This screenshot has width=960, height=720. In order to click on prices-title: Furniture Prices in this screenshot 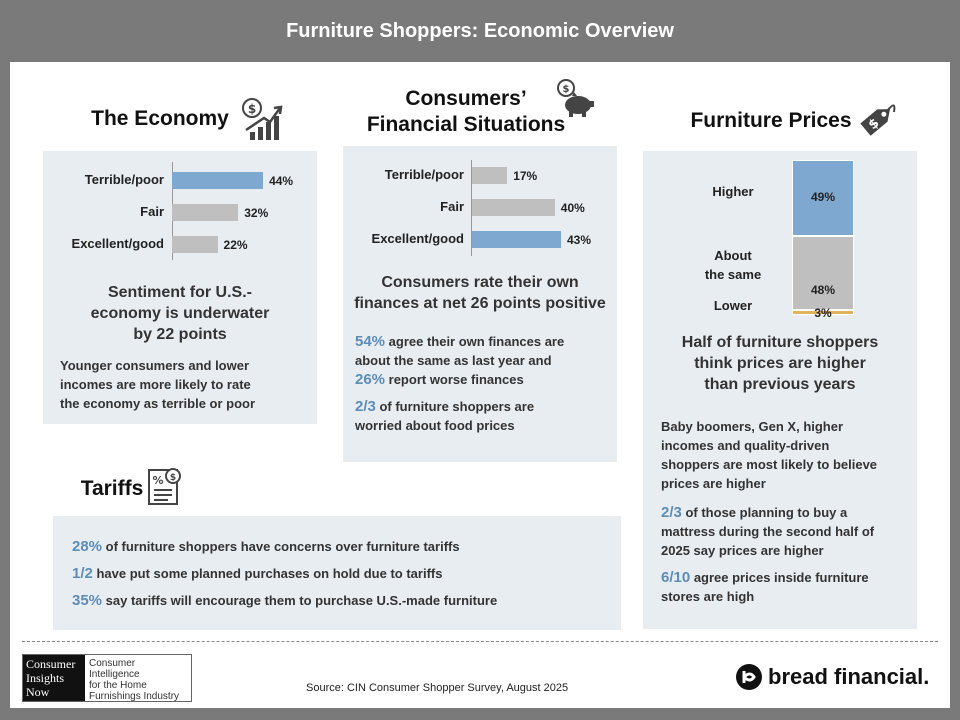, I will do `click(771, 120)`.